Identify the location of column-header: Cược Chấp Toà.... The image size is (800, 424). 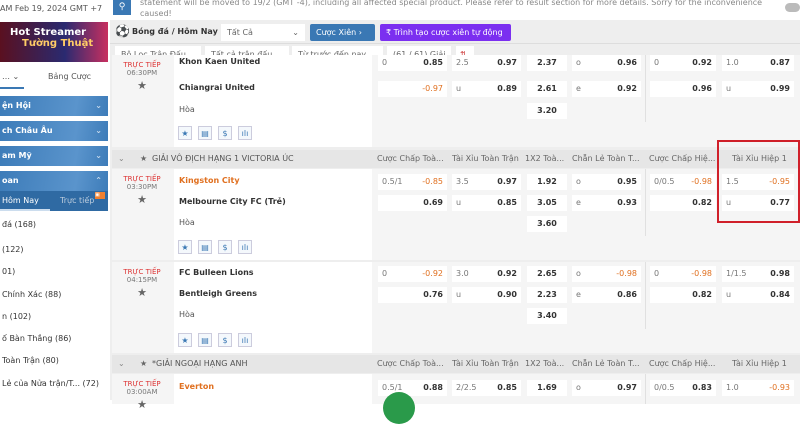
(410, 363).